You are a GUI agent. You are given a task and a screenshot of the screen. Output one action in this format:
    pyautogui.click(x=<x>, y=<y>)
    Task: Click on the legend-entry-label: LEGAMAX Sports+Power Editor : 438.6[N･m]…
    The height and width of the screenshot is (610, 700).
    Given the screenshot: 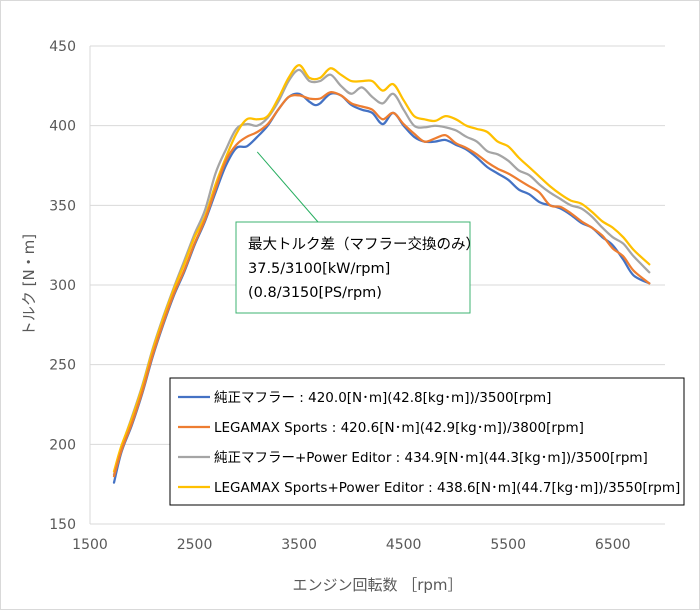 What is the action you would take?
    pyautogui.click(x=447, y=488)
    